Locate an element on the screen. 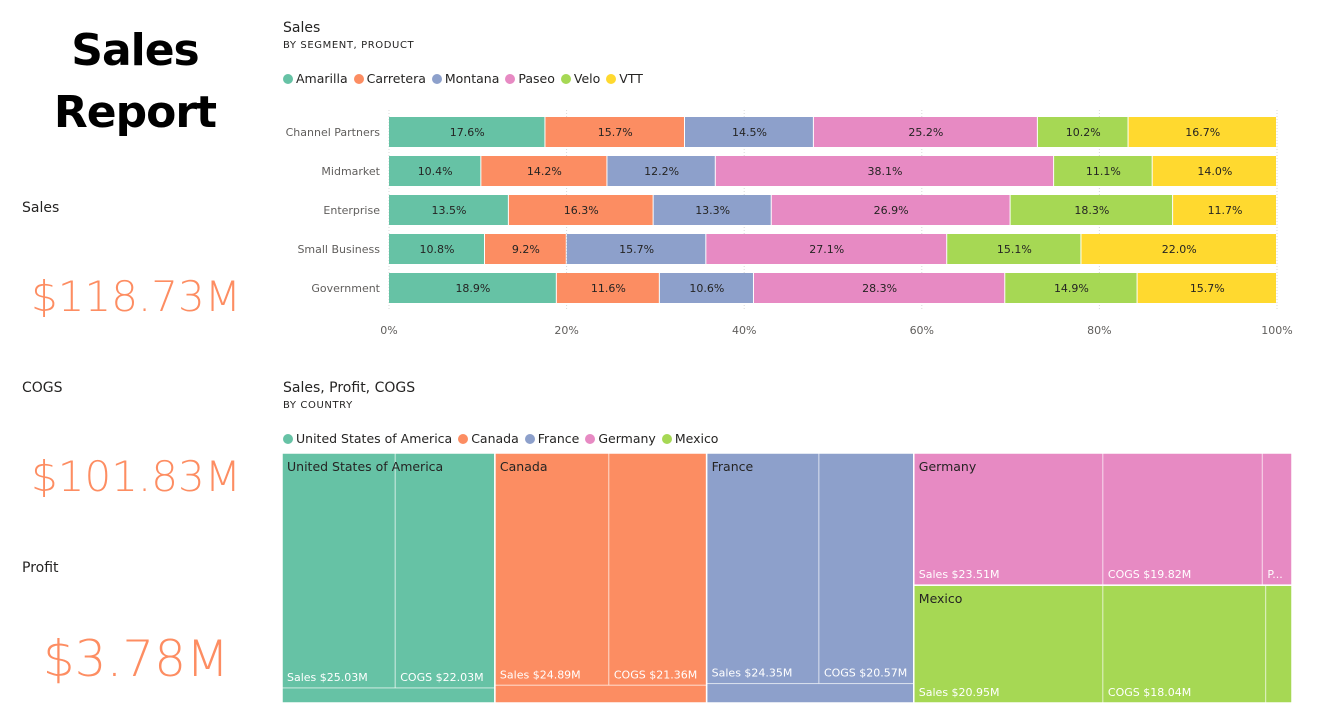 This screenshot has width=1318, height=715. bar-x-tick-label: 20% is located at coordinates (566, 330).